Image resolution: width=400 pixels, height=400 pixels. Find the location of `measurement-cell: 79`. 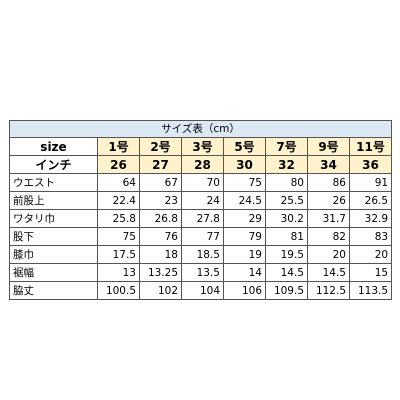

measurement-cell: 79 is located at coordinates (244, 236).